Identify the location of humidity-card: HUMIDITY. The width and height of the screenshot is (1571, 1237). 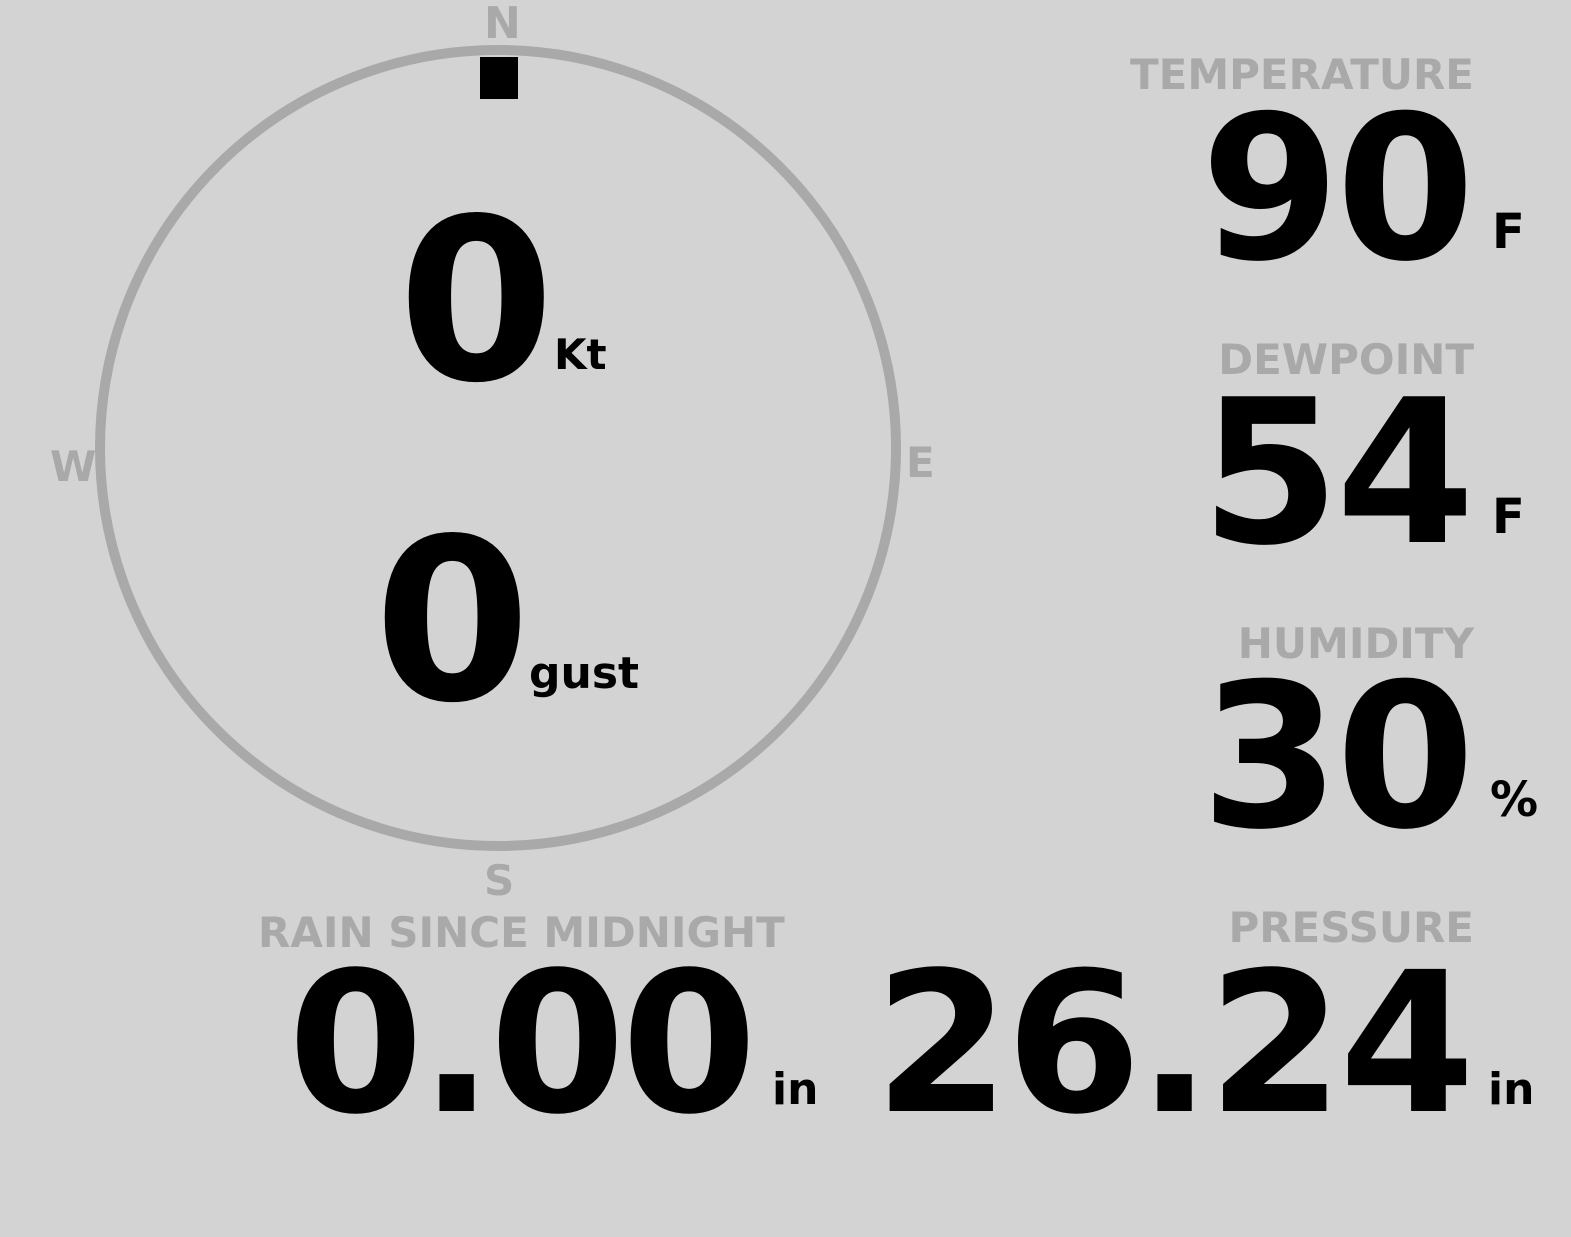
(1356, 644).